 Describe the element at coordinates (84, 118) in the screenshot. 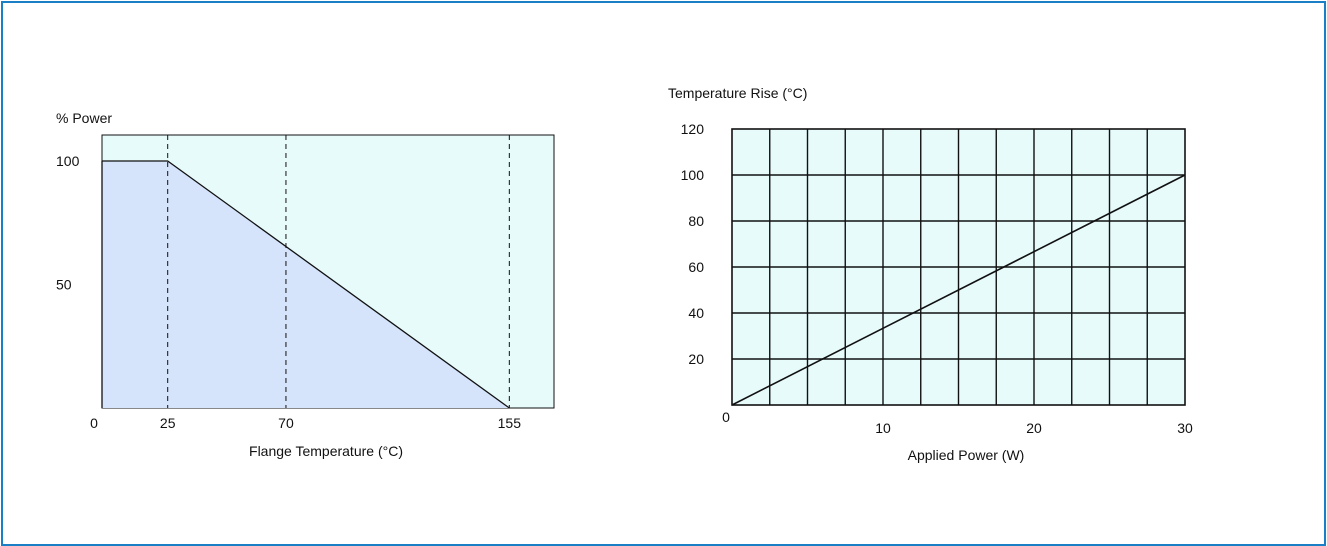

I see `left-y-axis-label: % Power` at that location.